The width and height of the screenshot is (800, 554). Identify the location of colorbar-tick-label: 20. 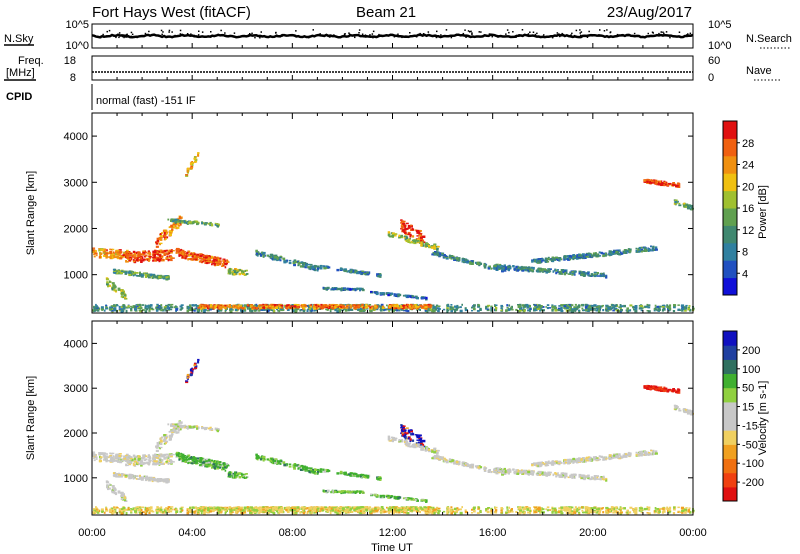
(748, 187).